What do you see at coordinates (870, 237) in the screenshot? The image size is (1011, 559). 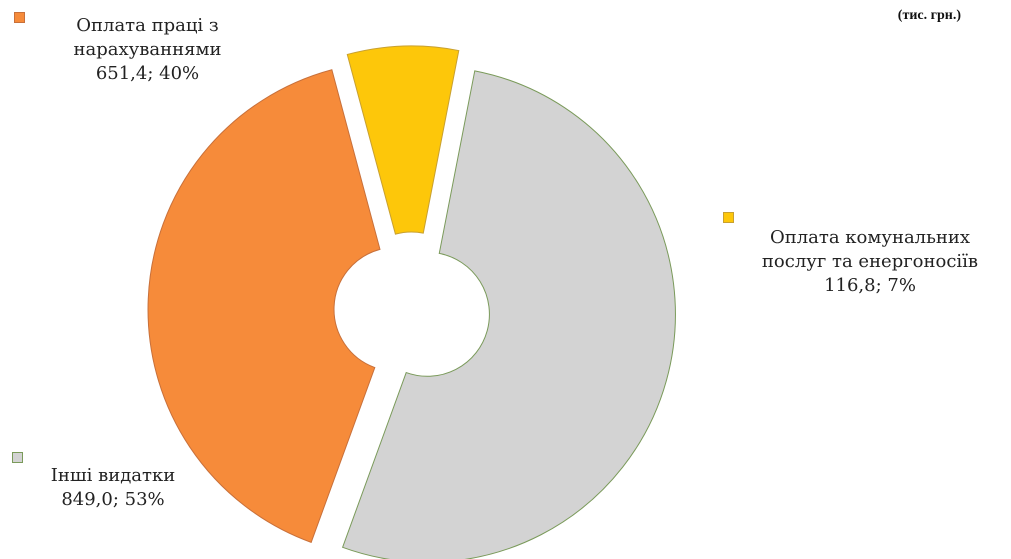 I see `slice-label-utilities-line1: Оплата комунальних` at bounding box center [870, 237].